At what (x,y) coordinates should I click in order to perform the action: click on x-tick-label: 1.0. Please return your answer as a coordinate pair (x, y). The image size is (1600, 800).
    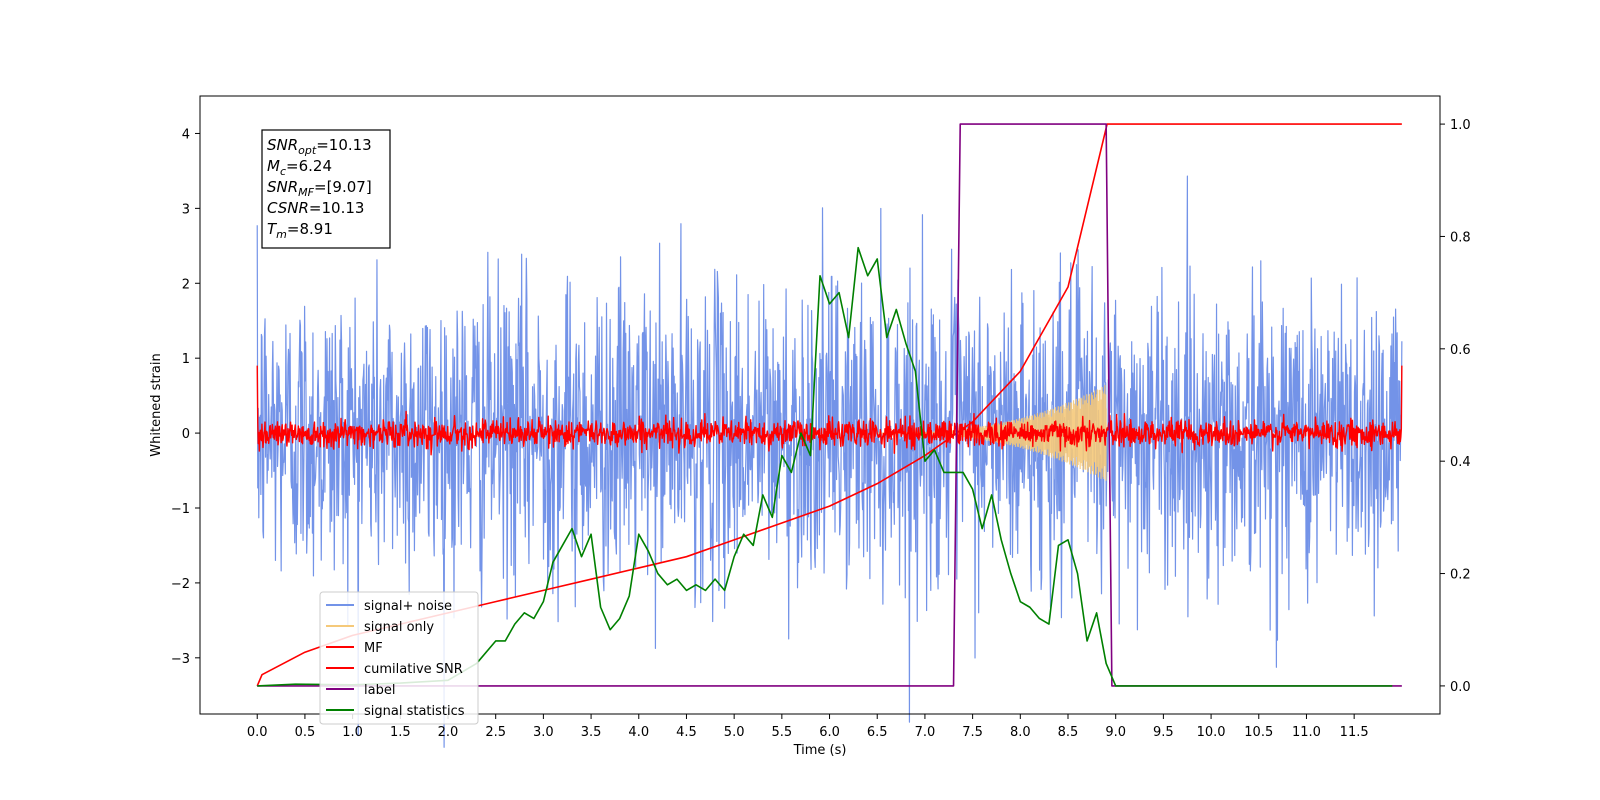
    Looking at the image, I should click on (352, 732).